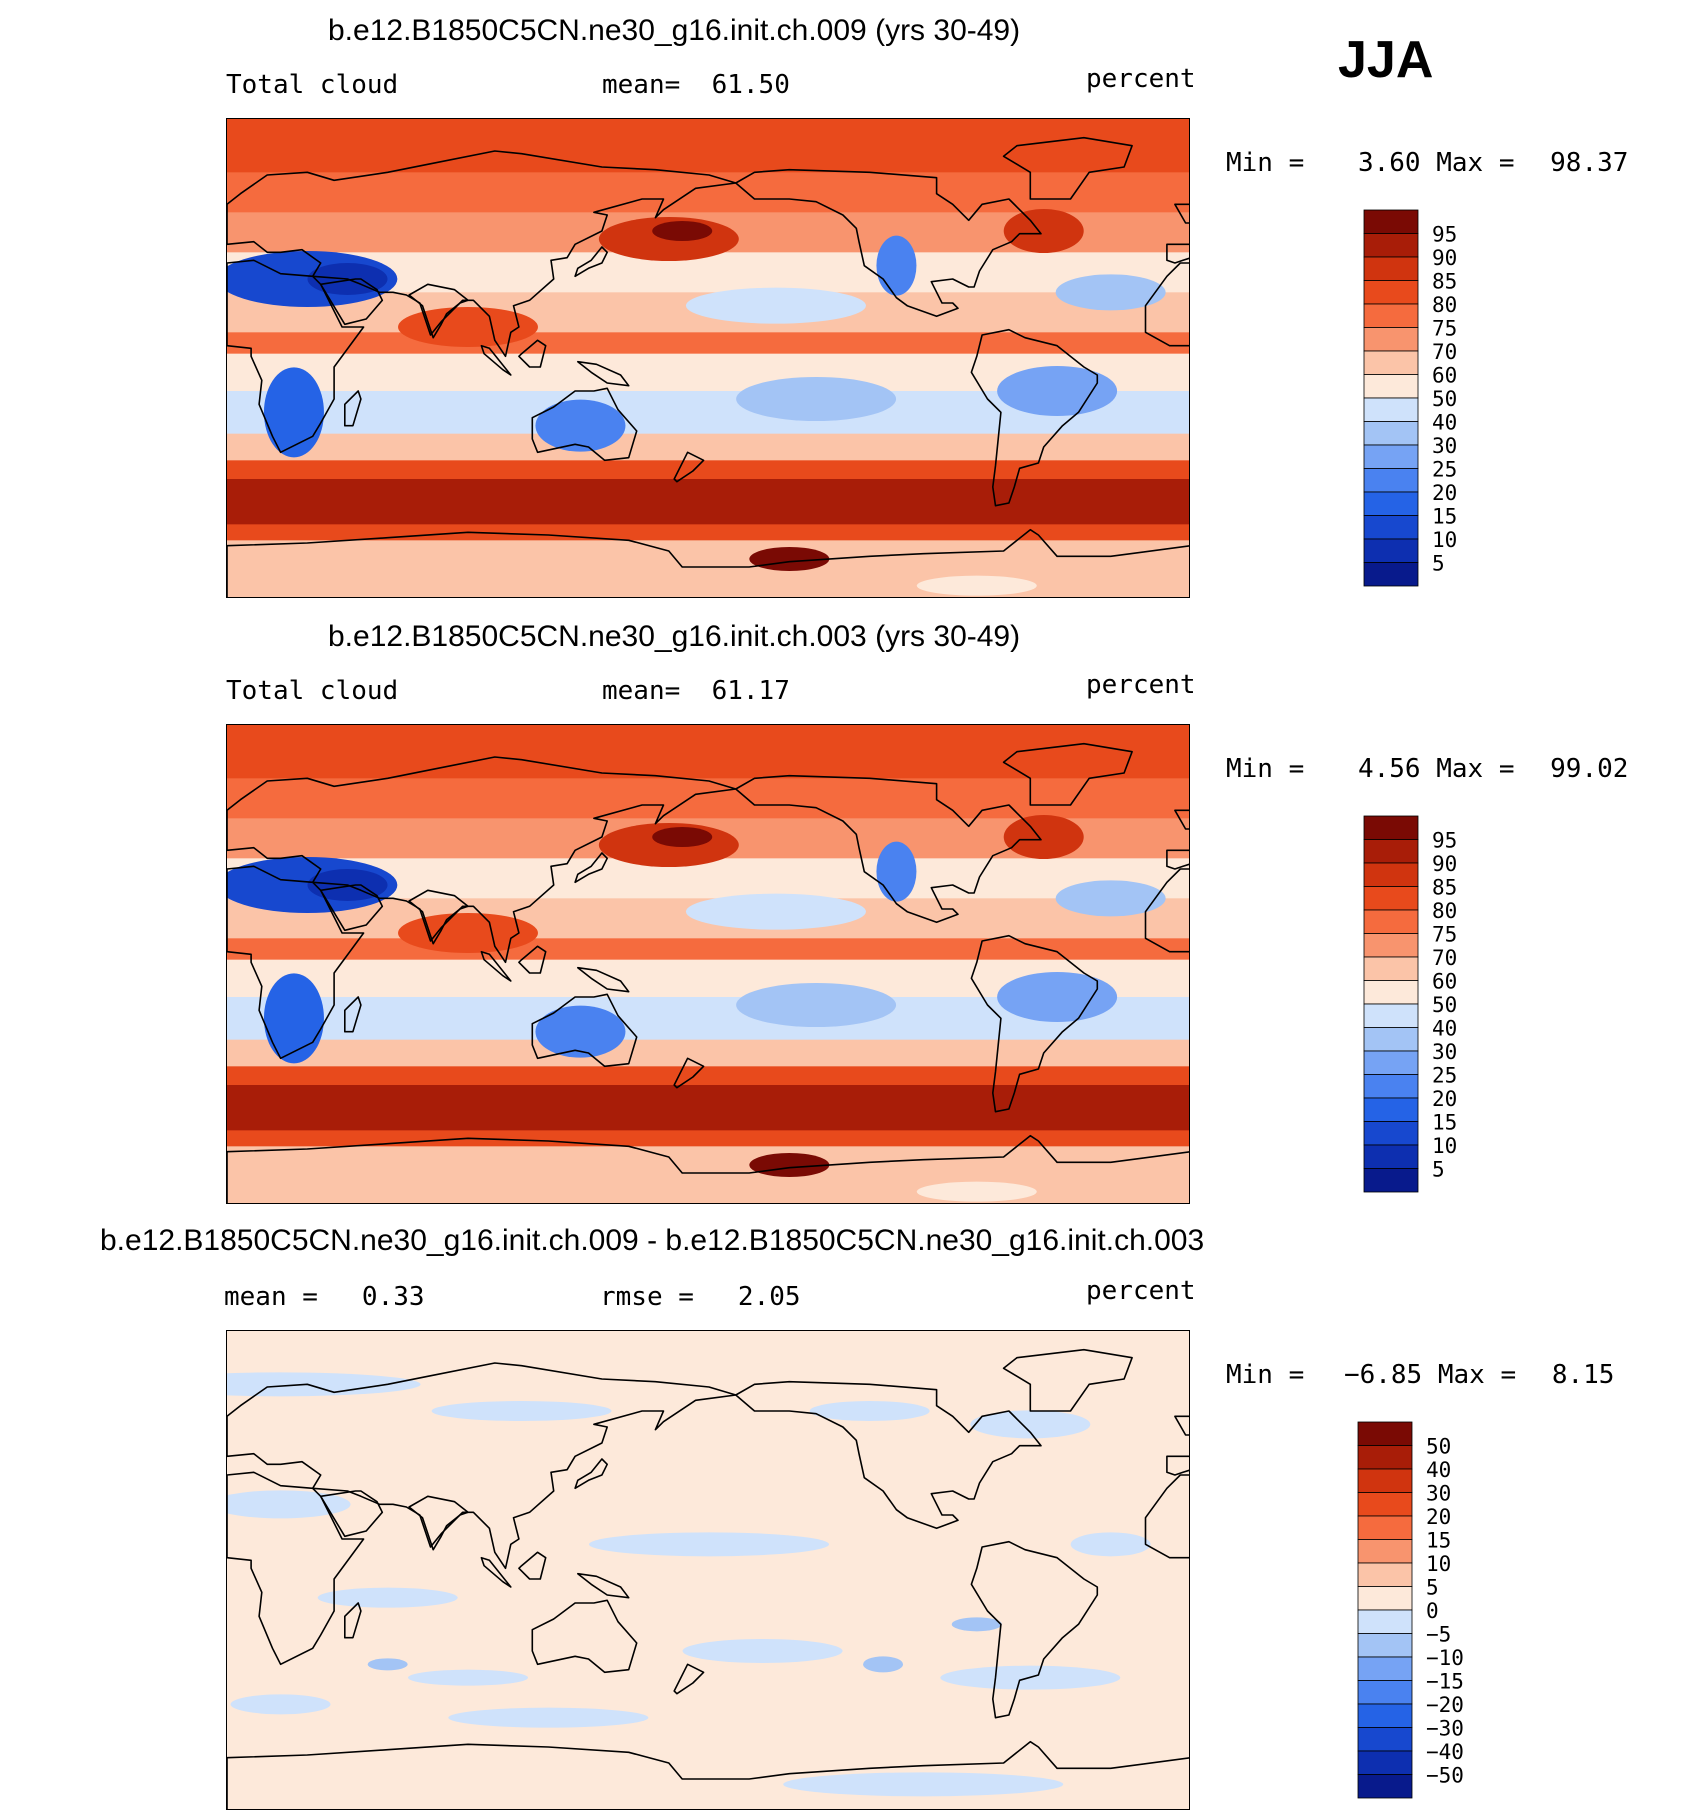 This screenshot has height=1819, width=1708. What do you see at coordinates (393, 1297) in the screenshot?
I see `panel-3-mean-value: 0.33` at bounding box center [393, 1297].